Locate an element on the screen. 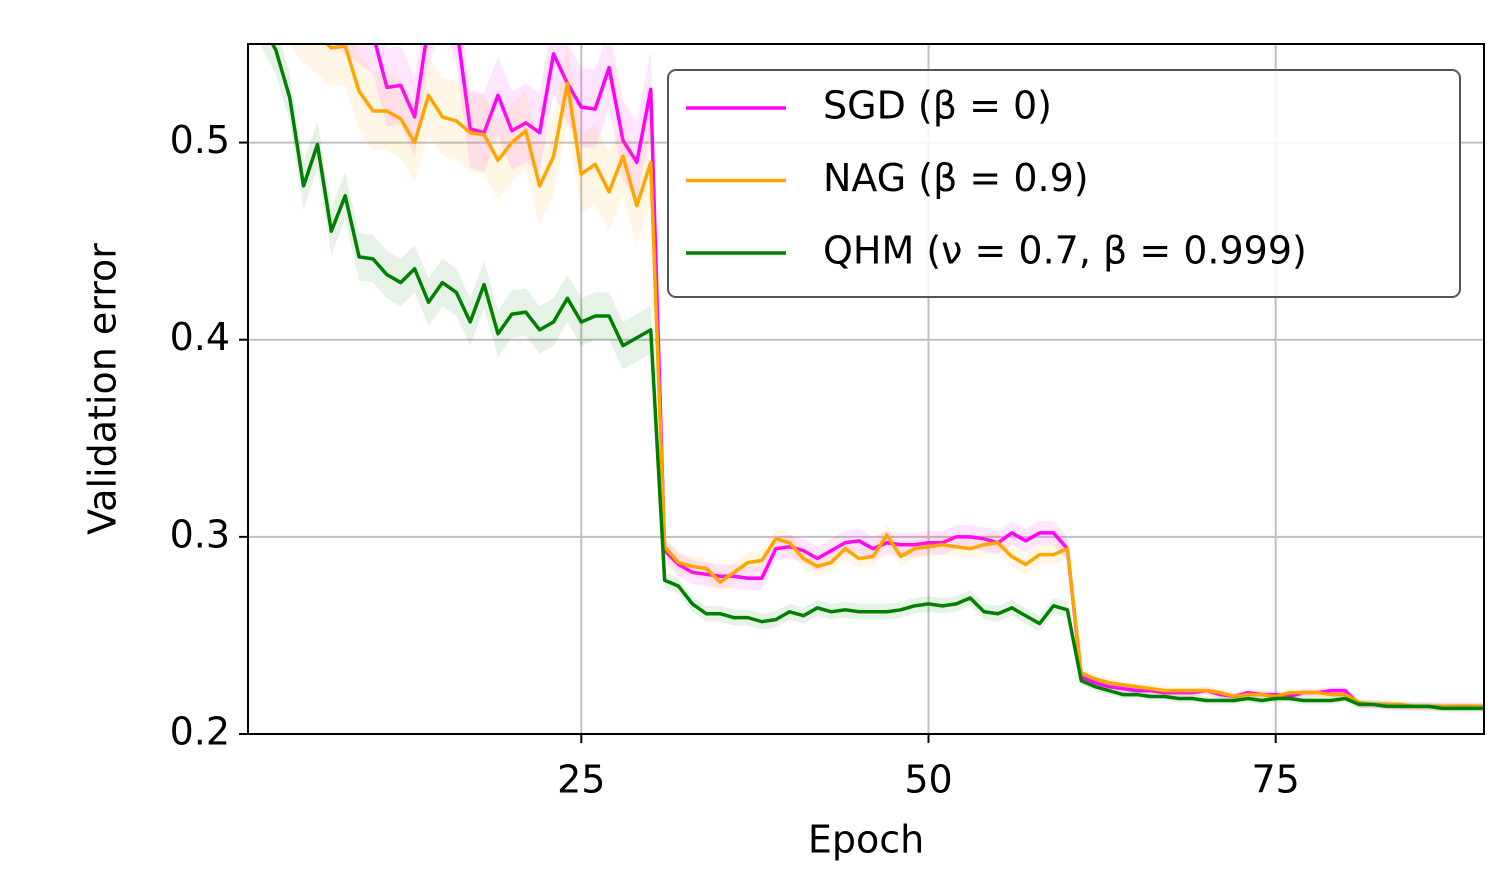  legend-box is located at coordinates (1064, 183).